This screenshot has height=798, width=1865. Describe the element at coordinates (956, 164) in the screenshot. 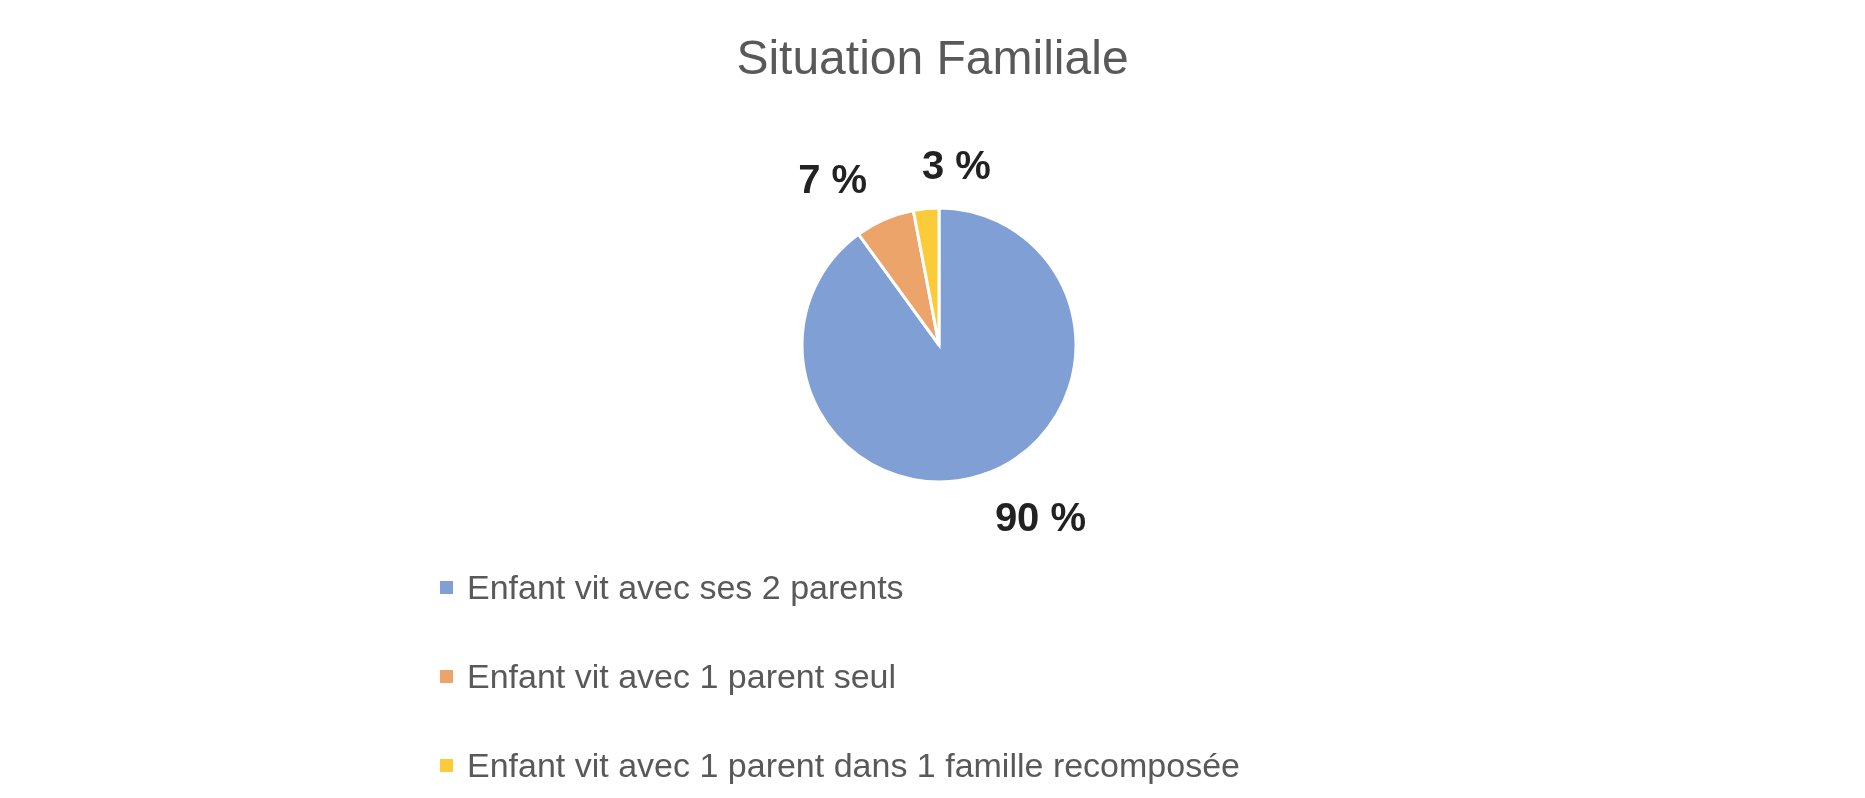

I see `data-label: 3 %` at that location.